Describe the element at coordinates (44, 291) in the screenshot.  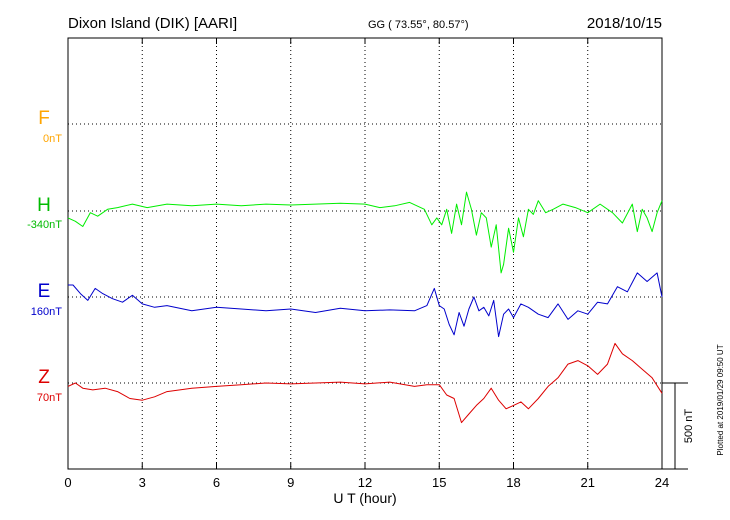
I see `channel-label-e: E` at that location.